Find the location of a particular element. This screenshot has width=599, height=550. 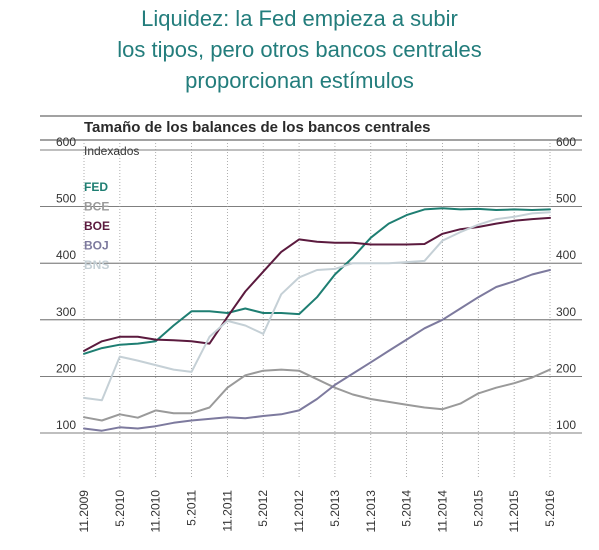

x-tick-label: 11.2013 is located at coordinates (371, 511).